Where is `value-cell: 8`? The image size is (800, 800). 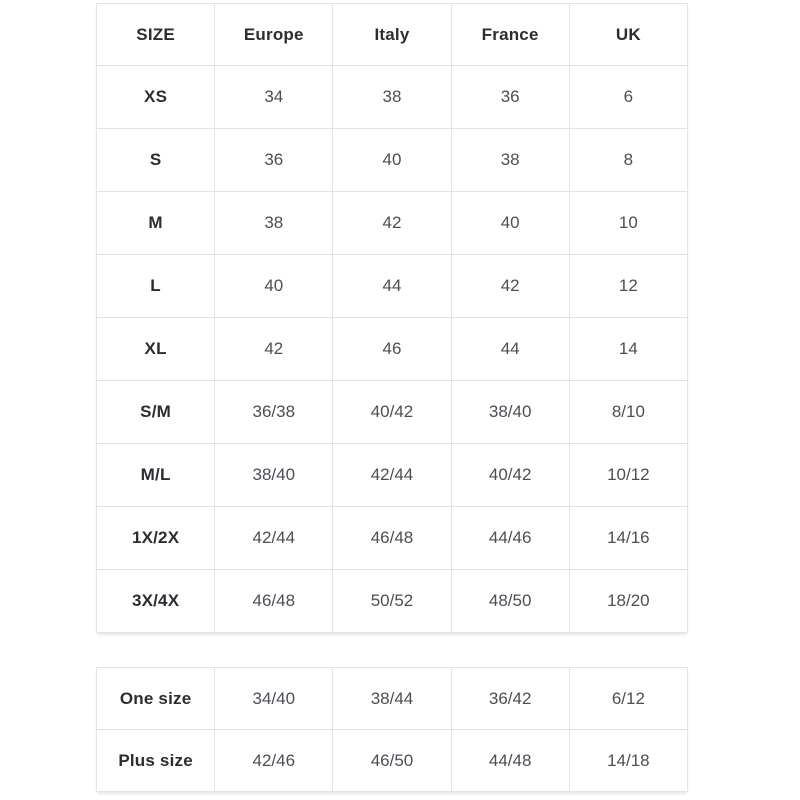
value-cell: 8 is located at coordinates (628, 160).